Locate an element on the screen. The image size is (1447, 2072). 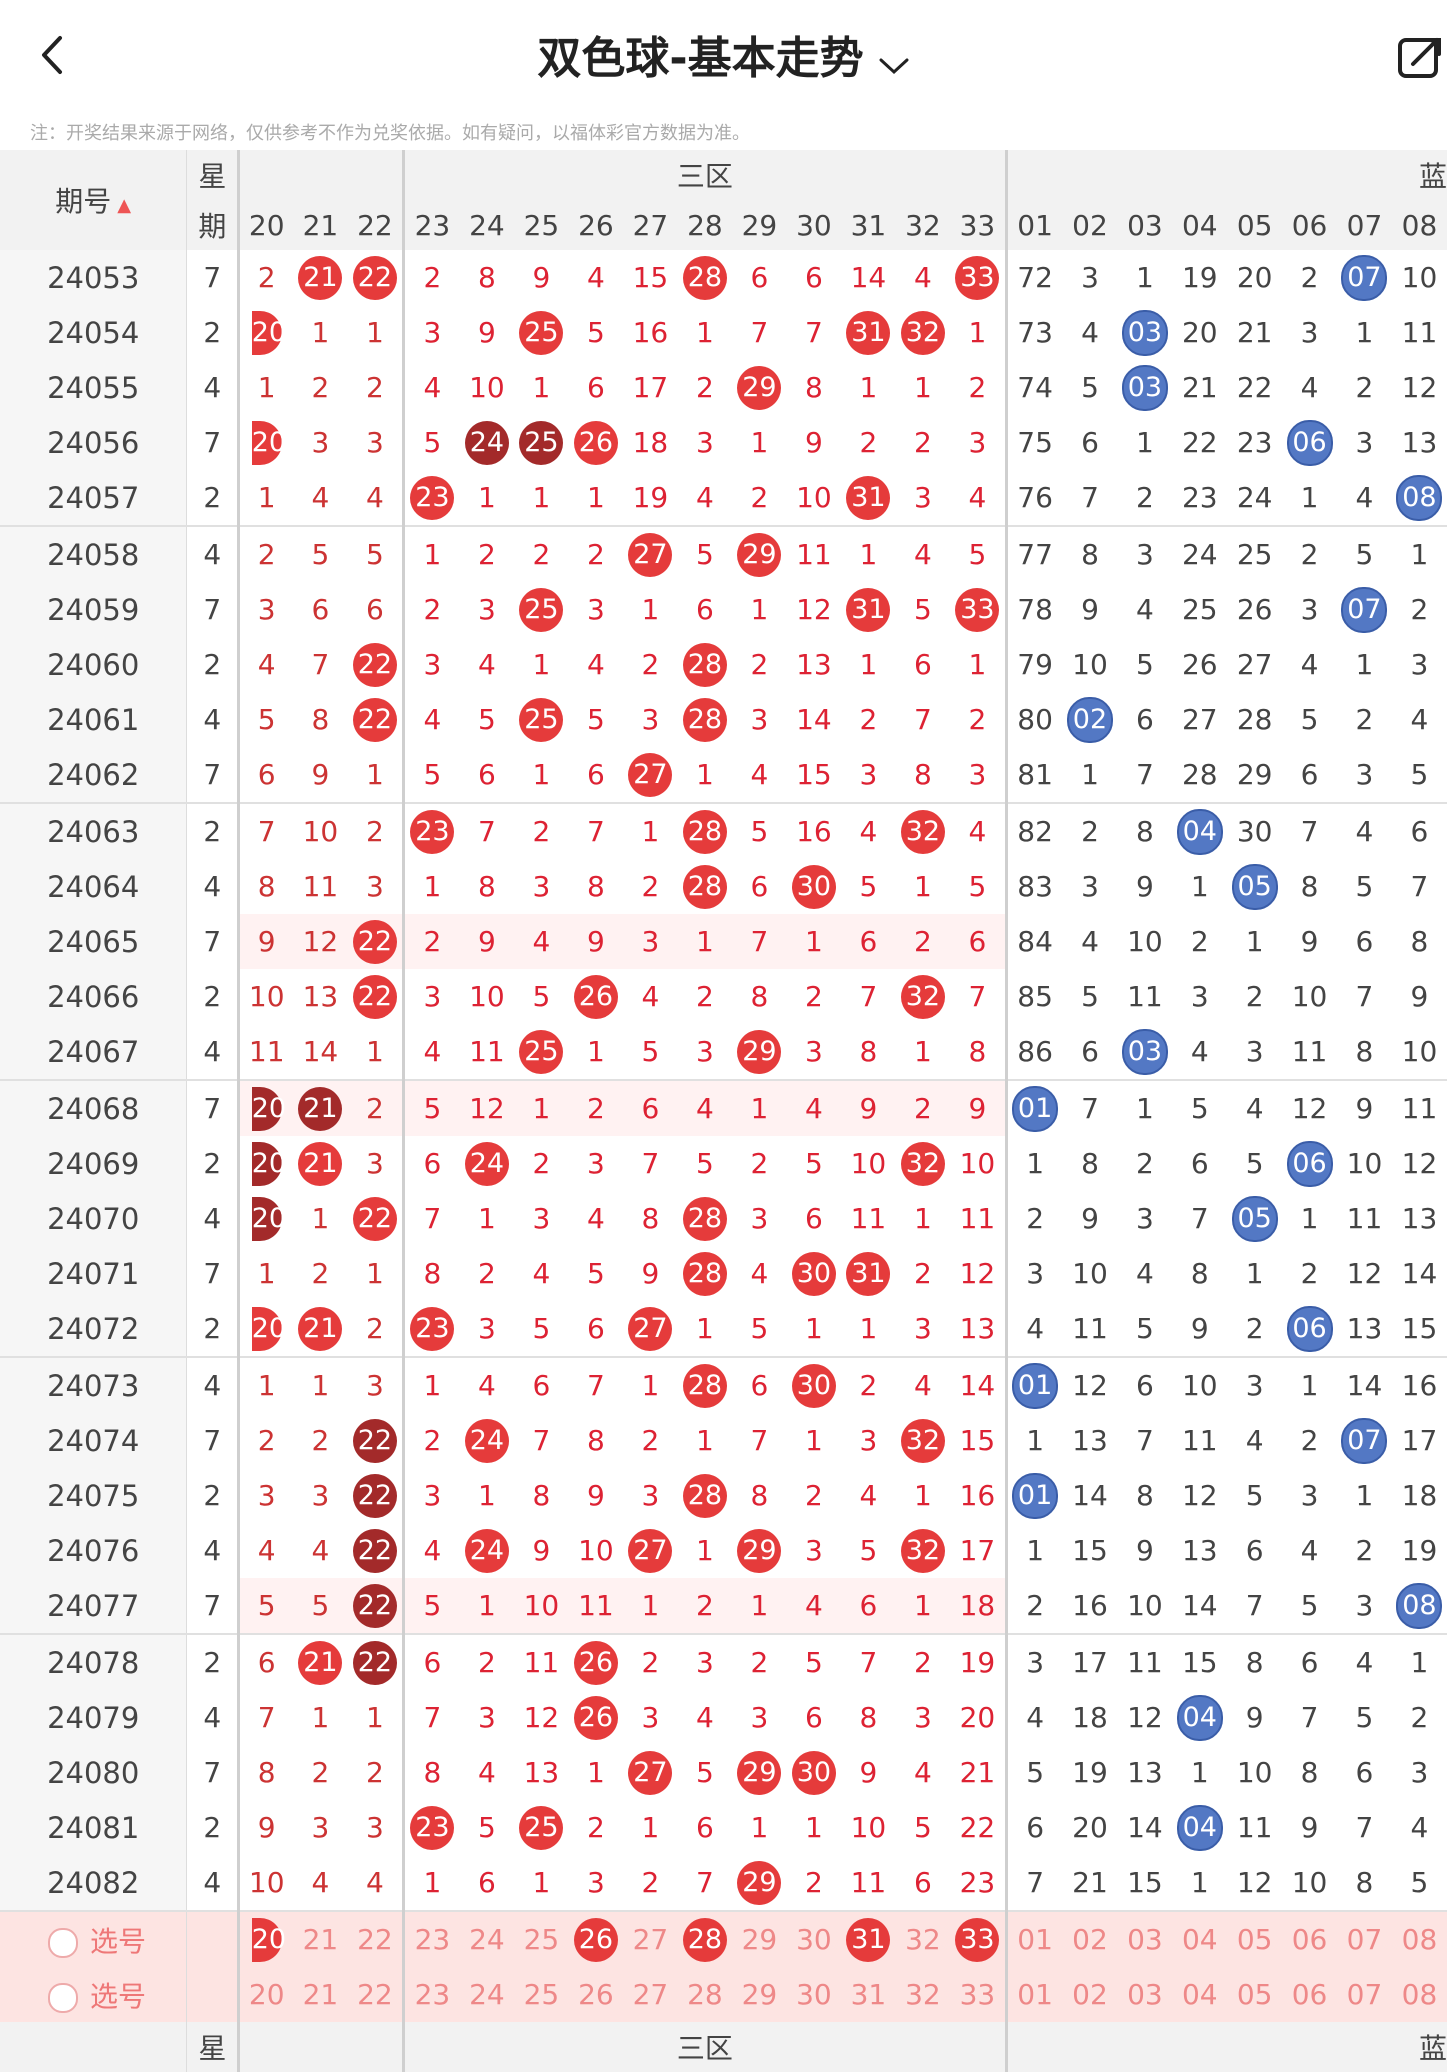
issue-cell: 24056 is located at coordinates (94, 442).